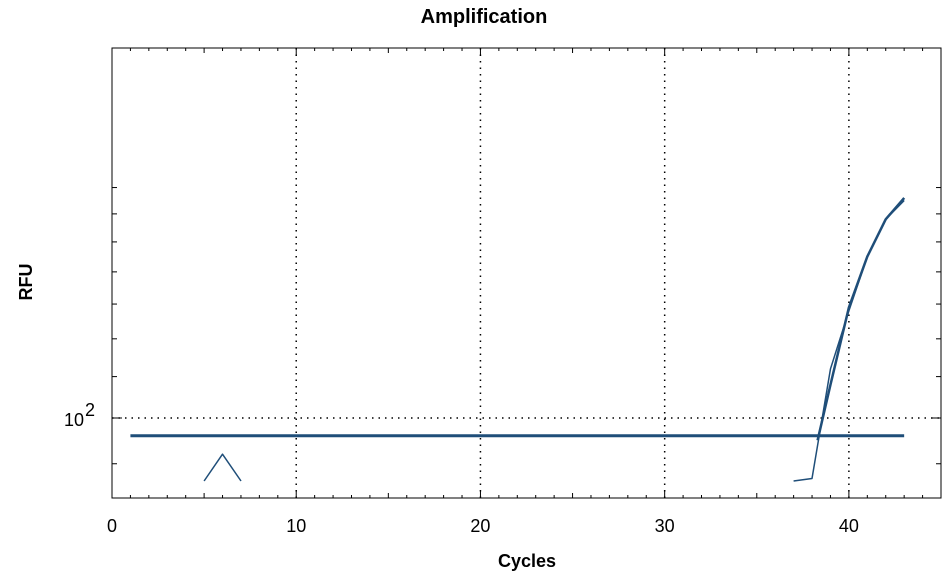 Image resolution: width=943 pixels, height=575 pixels. Describe the element at coordinates (112, 526) in the screenshot. I see `x-tick-label: 0` at that location.